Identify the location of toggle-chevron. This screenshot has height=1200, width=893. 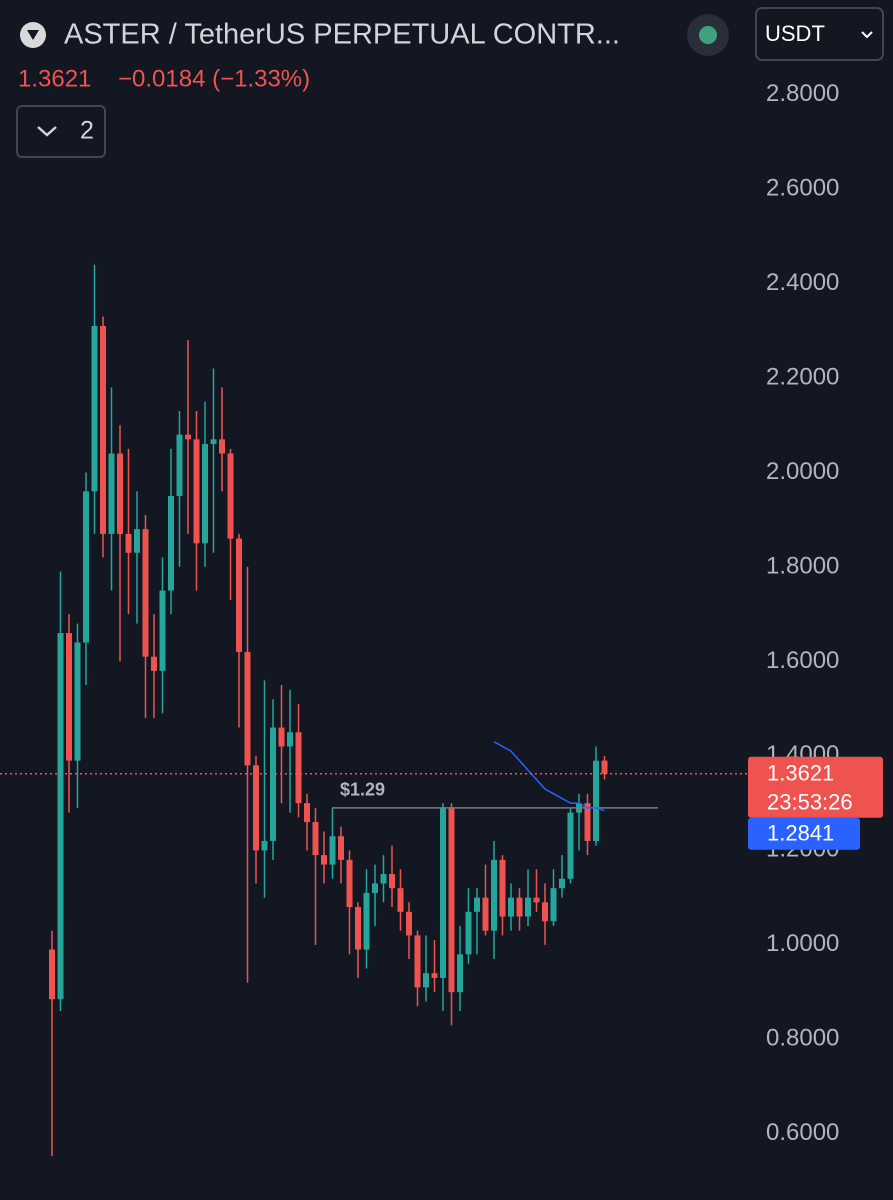
(47, 131).